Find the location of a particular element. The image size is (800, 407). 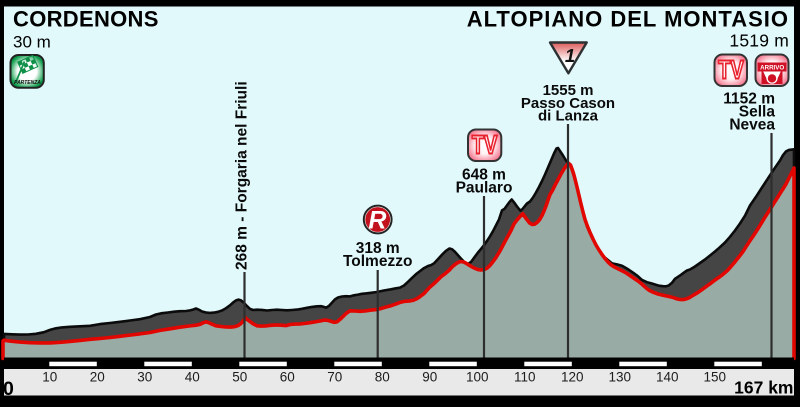

svg-text: 60 is located at coordinates (287, 376).